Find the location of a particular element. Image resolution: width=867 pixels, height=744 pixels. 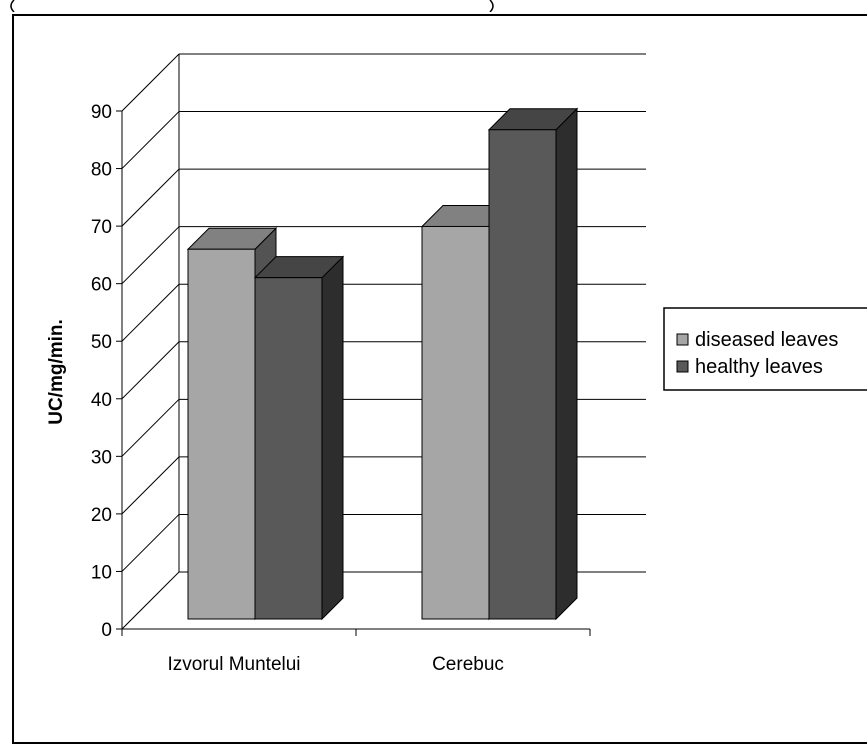

y-tick-label: 30 is located at coordinates (101, 457).